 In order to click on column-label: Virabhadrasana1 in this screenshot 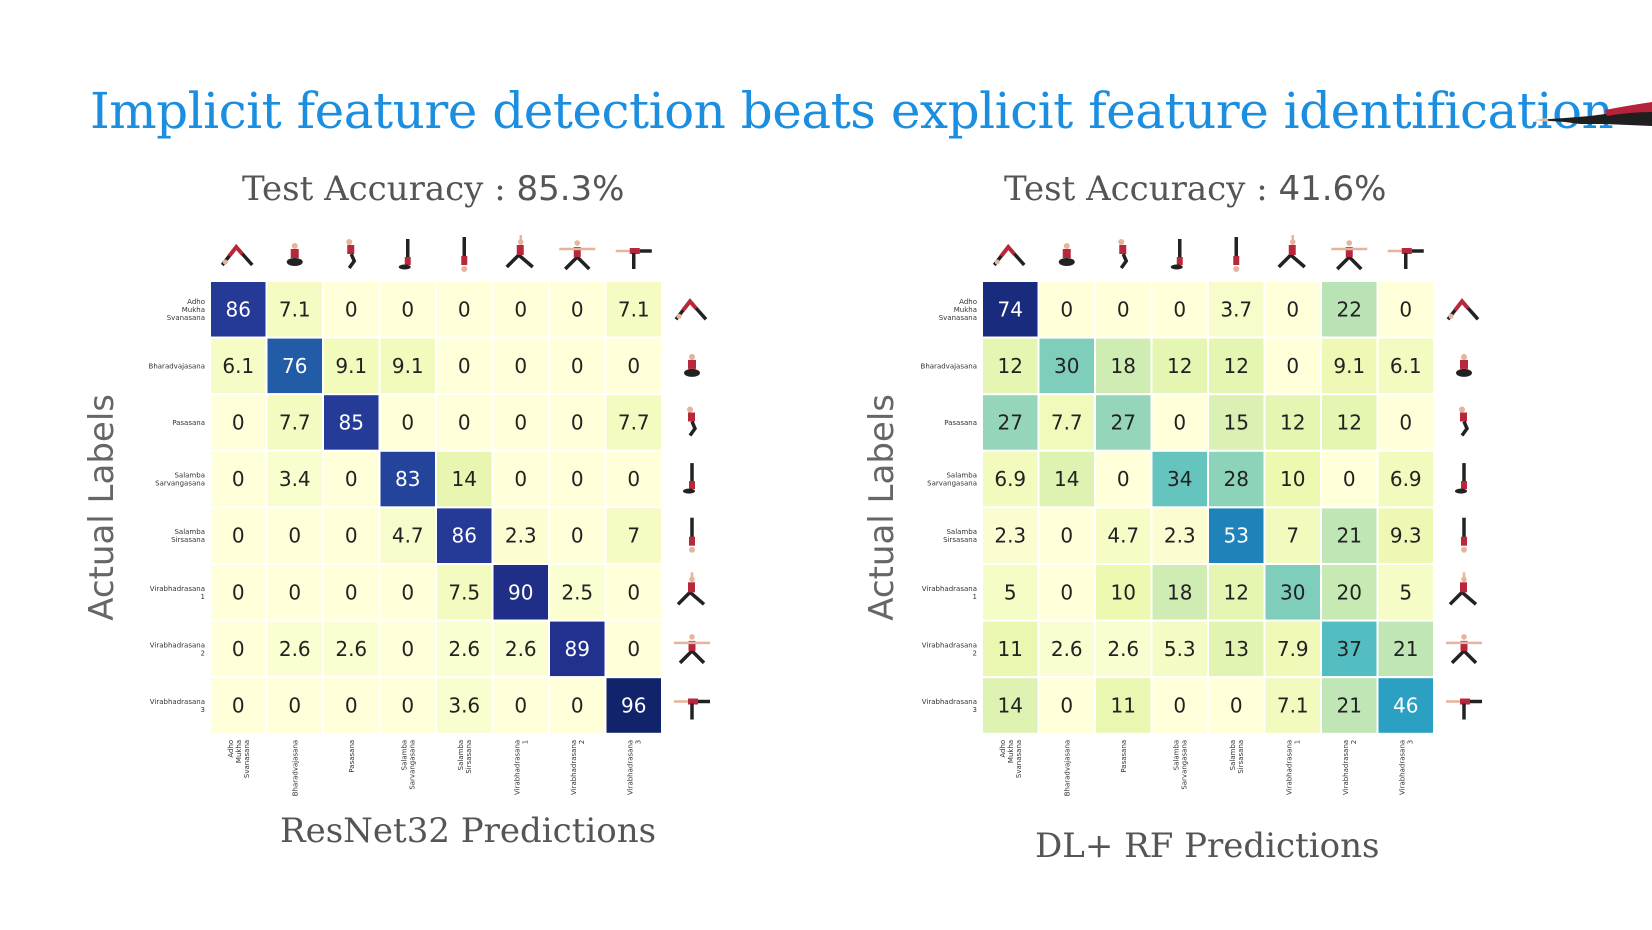, I will do `click(1293, 767)`.